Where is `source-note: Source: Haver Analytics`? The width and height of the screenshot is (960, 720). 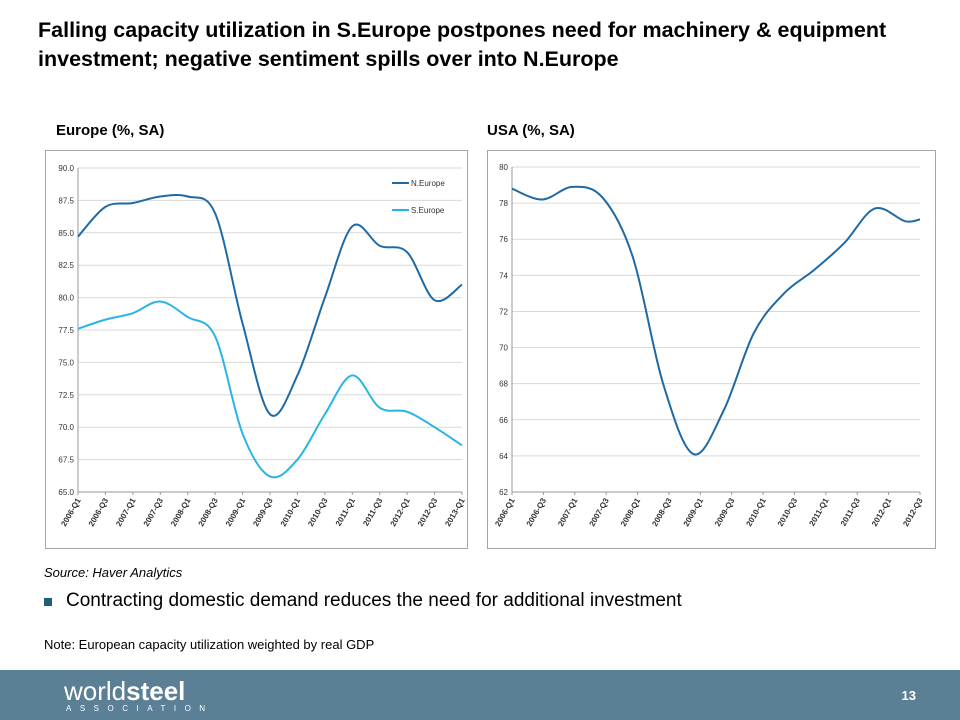
source-note: Source: Haver Analytics is located at coordinates (113, 572).